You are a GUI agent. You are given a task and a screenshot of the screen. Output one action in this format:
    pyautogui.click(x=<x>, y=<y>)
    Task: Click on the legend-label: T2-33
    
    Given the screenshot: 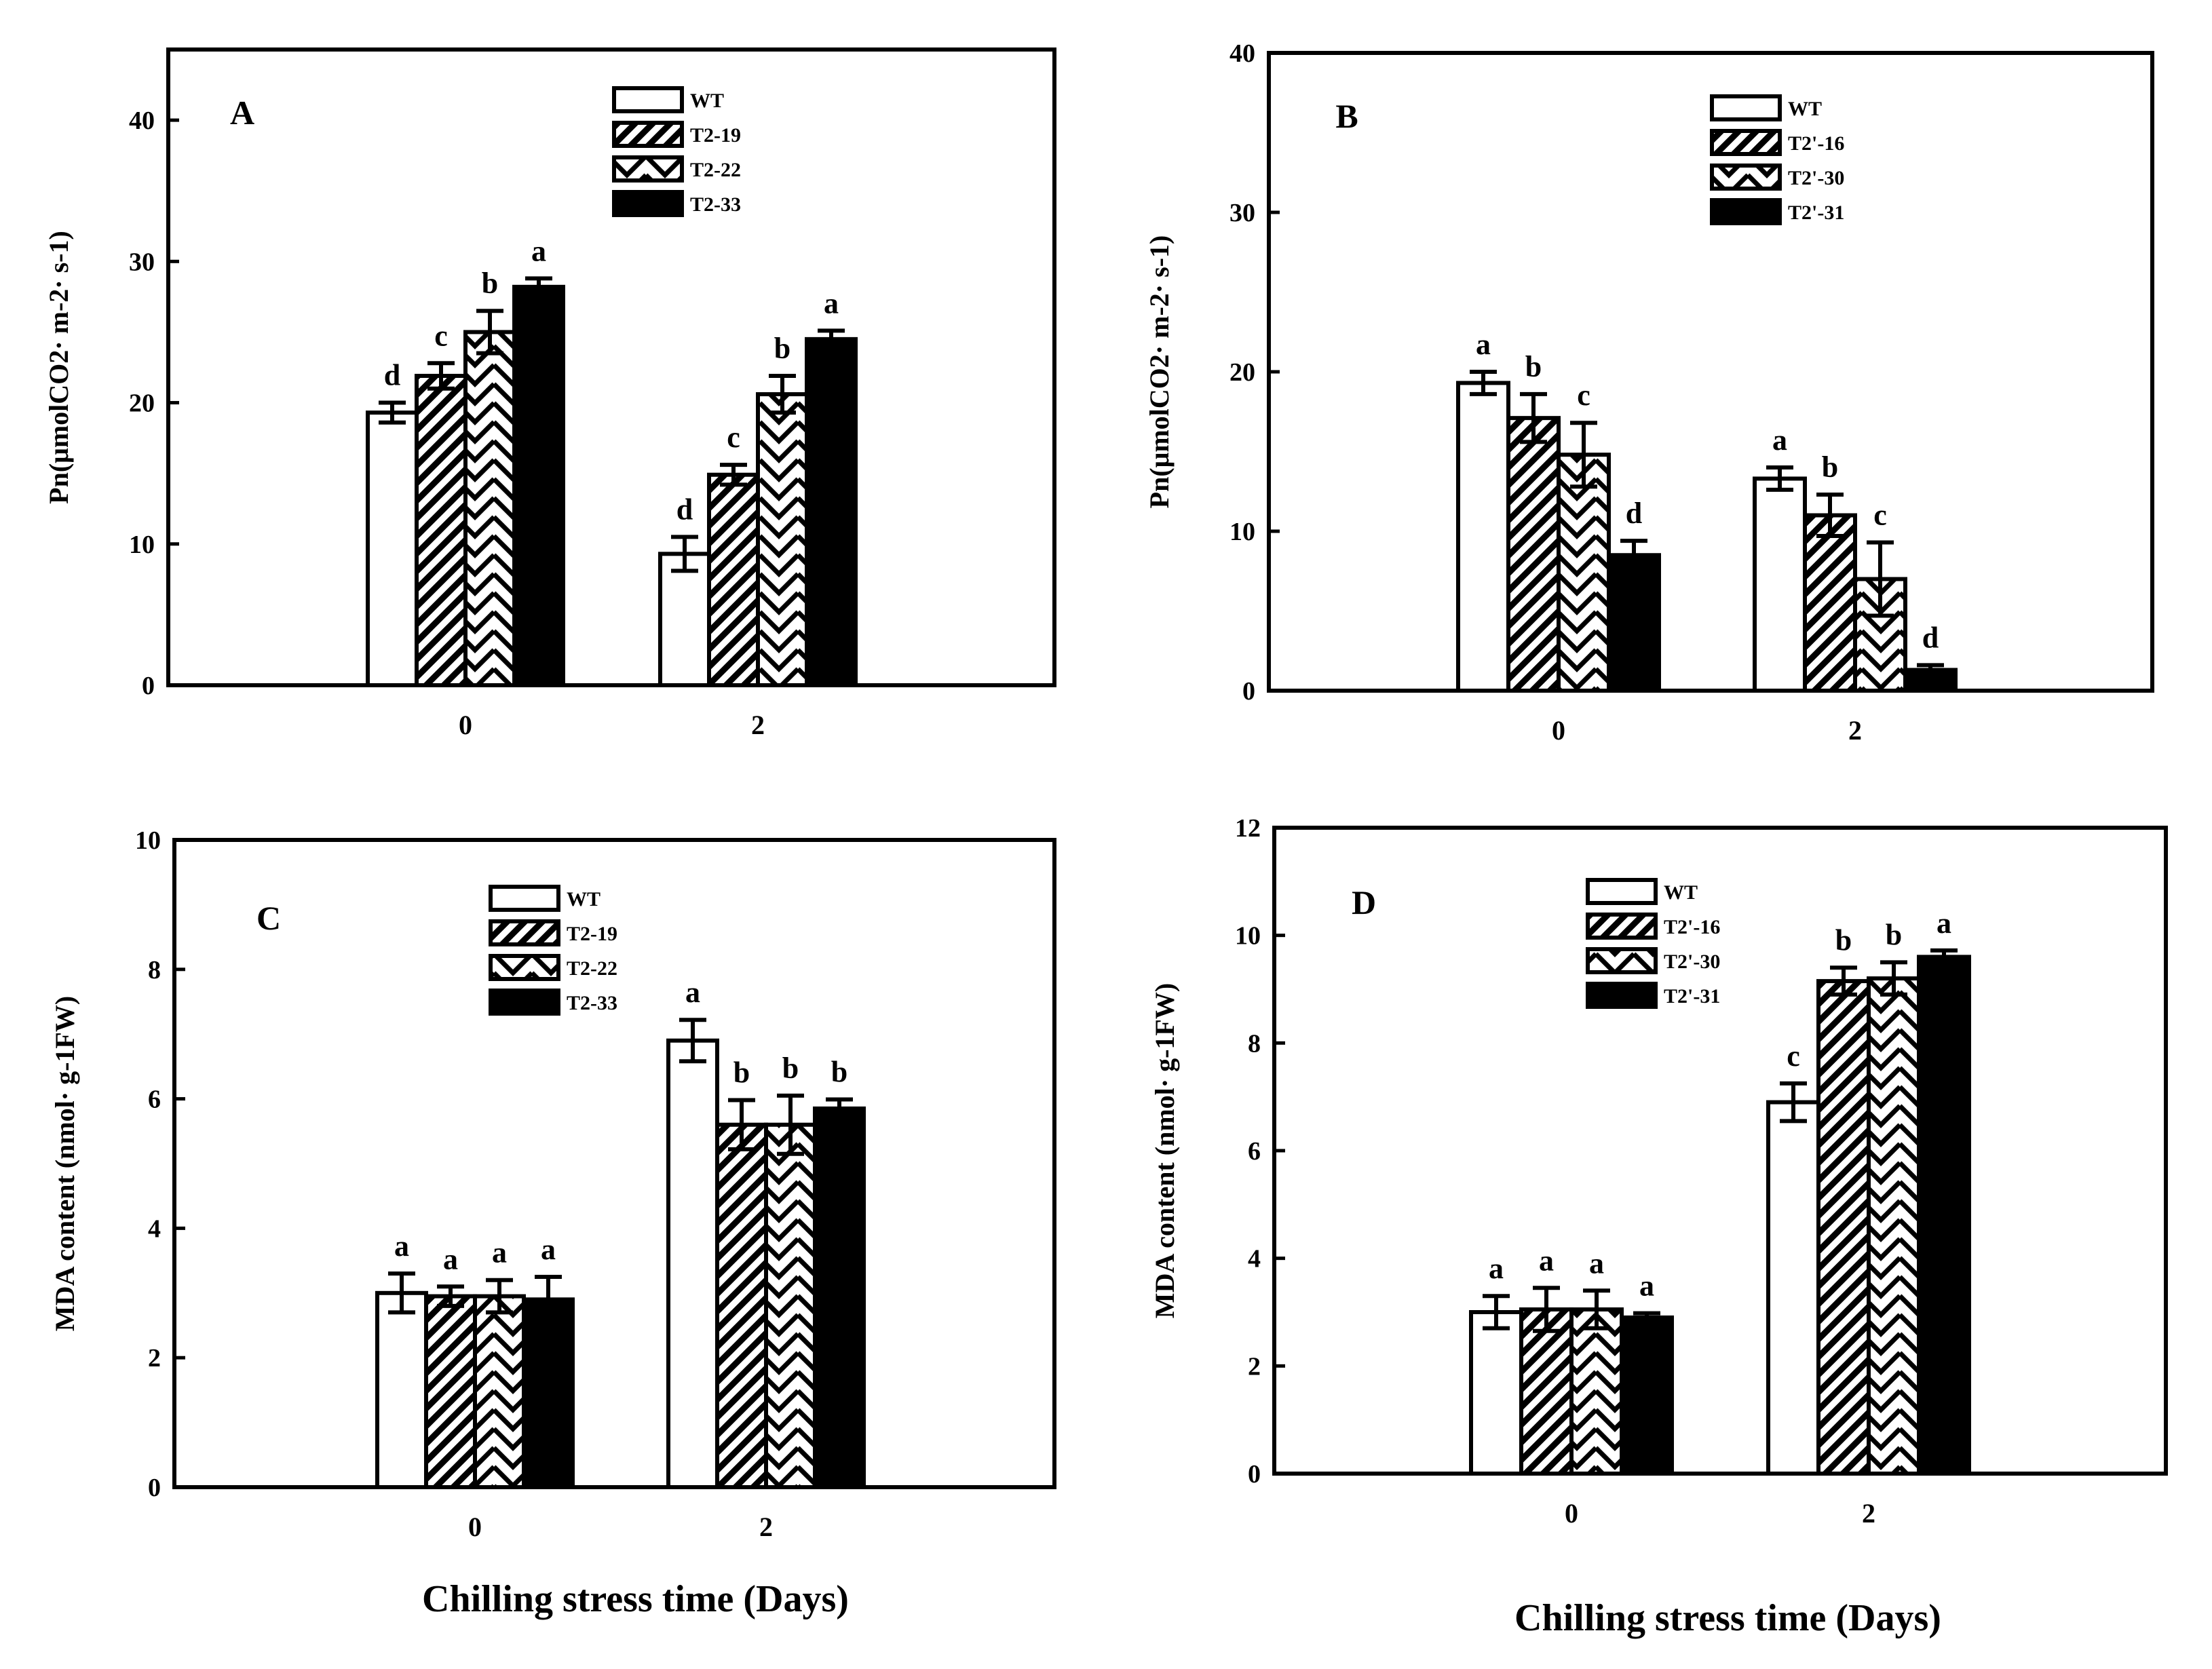 What is the action you would take?
    pyautogui.click(x=715, y=204)
    